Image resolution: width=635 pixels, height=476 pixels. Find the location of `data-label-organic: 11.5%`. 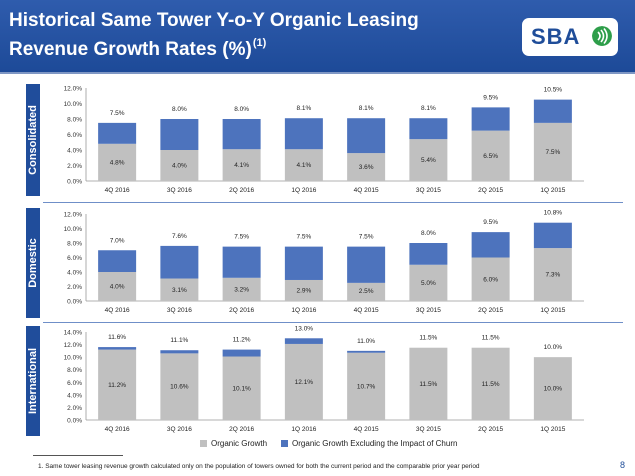

data-label-organic: 11.5% is located at coordinates (428, 384).